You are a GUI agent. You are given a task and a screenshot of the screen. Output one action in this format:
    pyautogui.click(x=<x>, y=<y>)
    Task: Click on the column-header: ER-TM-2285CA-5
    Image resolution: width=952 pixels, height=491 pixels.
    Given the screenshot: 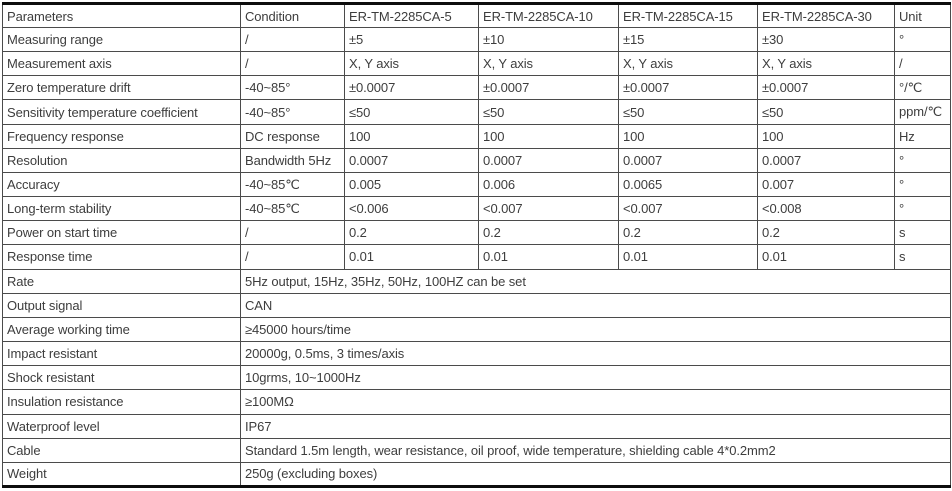 What is the action you would take?
    pyautogui.click(x=411, y=15)
    